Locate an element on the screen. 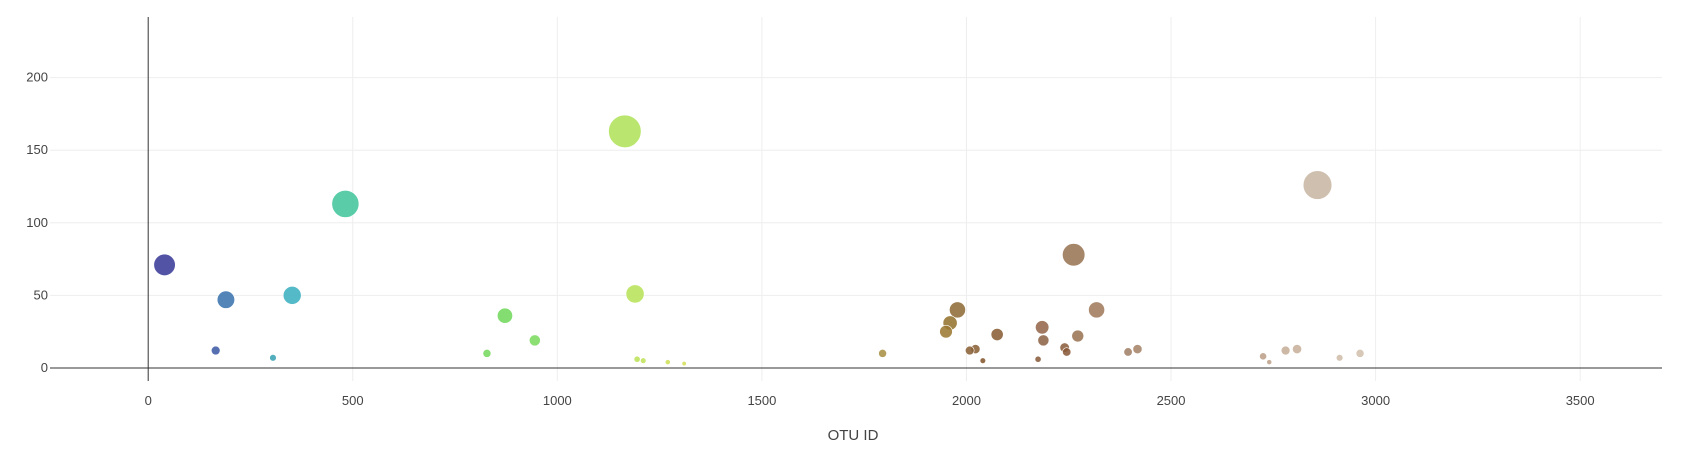 The image size is (1683, 450). x-tick-label: 1000 is located at coordinates (557, 400).